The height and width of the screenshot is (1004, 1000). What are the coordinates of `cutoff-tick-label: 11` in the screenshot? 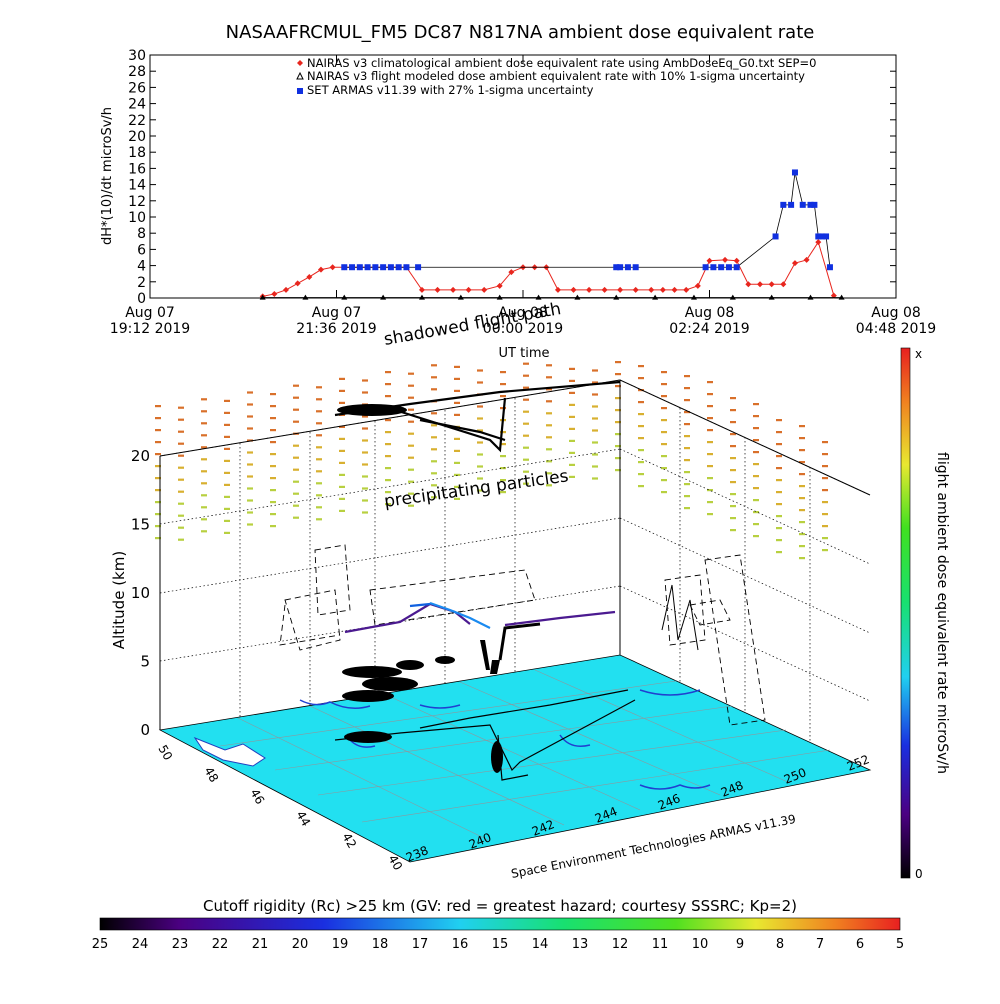 It's located at (660, 944).